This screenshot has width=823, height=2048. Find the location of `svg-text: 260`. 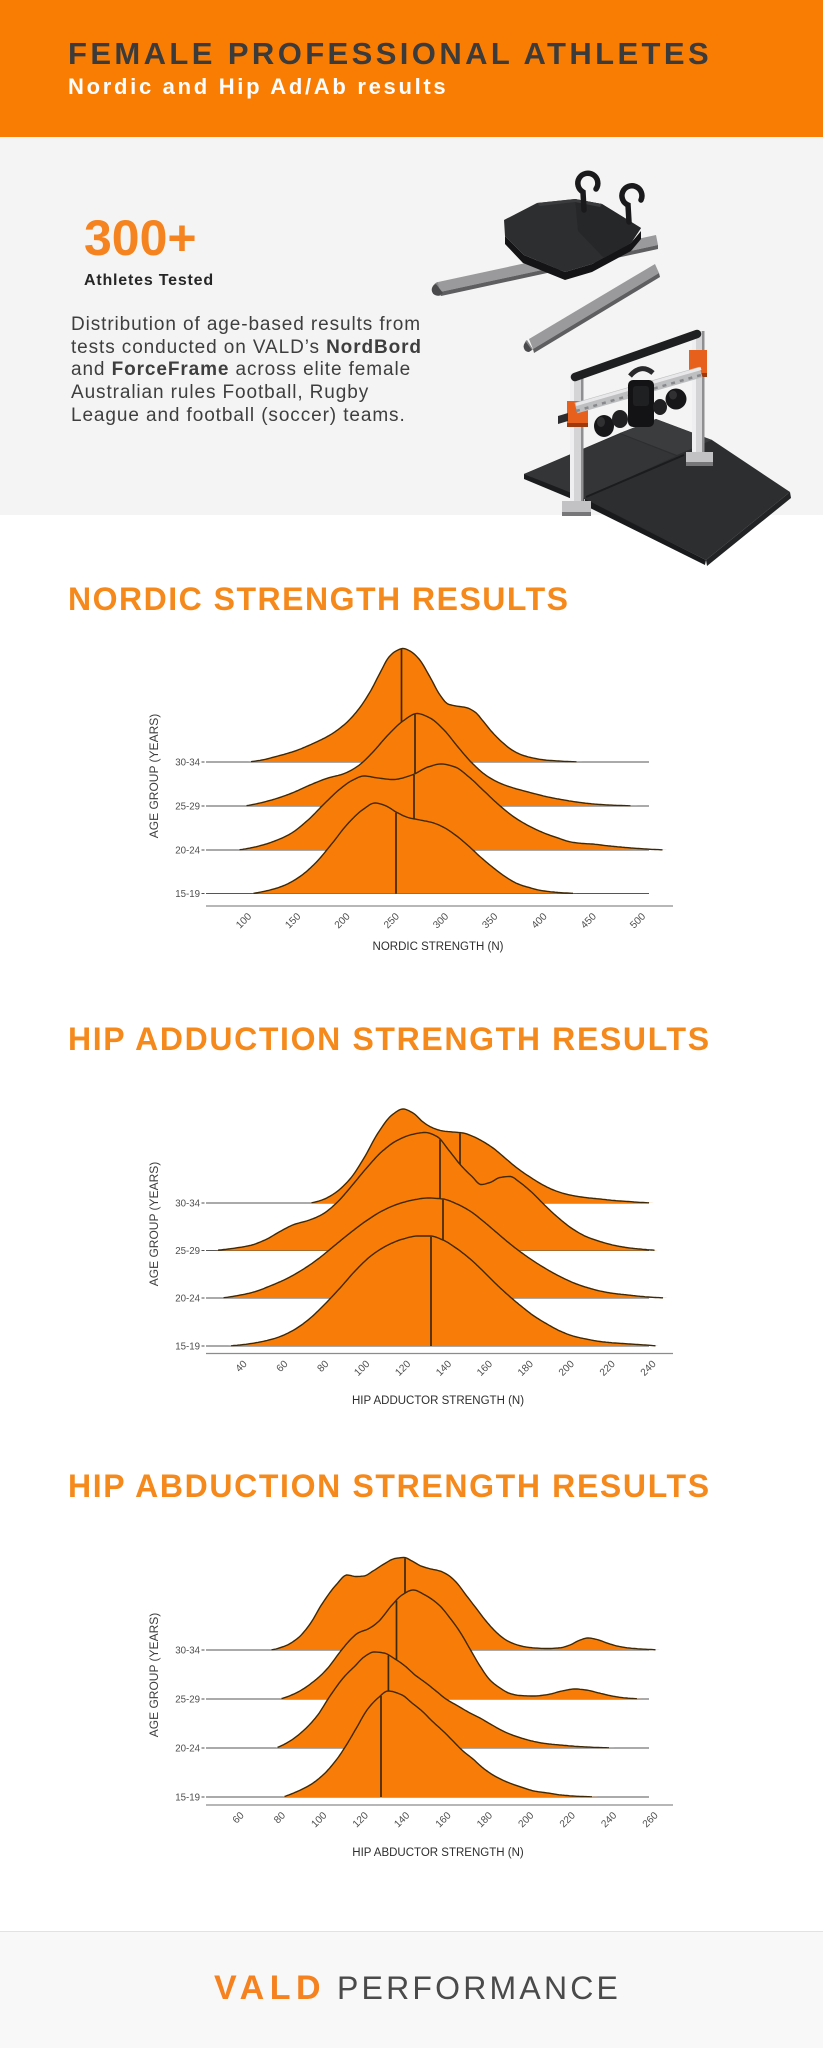

svg-text: 260 is located at coordinates (651, 1820).